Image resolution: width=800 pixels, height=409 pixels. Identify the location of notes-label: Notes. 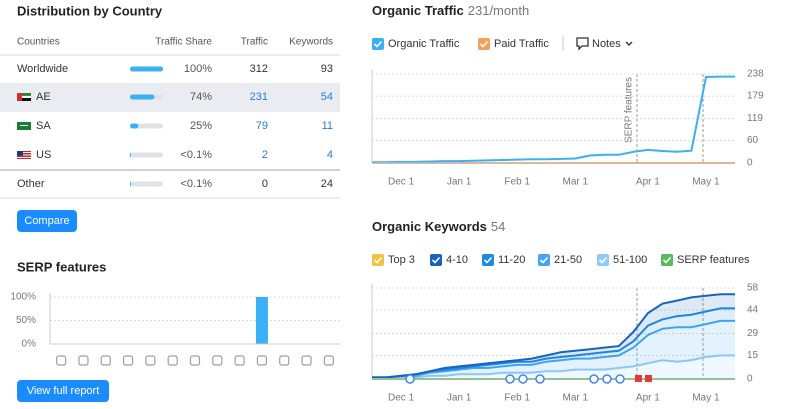
(606, 44).